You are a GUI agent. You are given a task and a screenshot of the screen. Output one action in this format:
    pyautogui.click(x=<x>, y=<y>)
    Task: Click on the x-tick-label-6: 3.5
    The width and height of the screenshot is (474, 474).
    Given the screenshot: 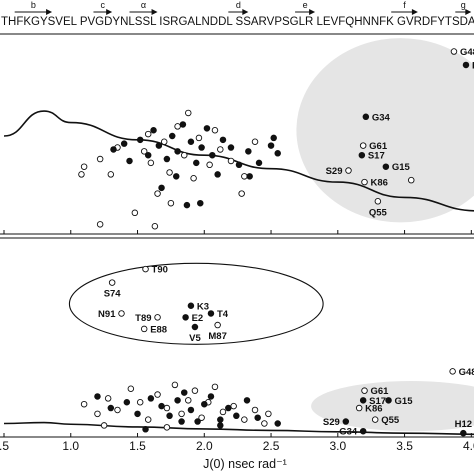 What is the action you would take?
    pyautogui.click(x=404, y=446)
    